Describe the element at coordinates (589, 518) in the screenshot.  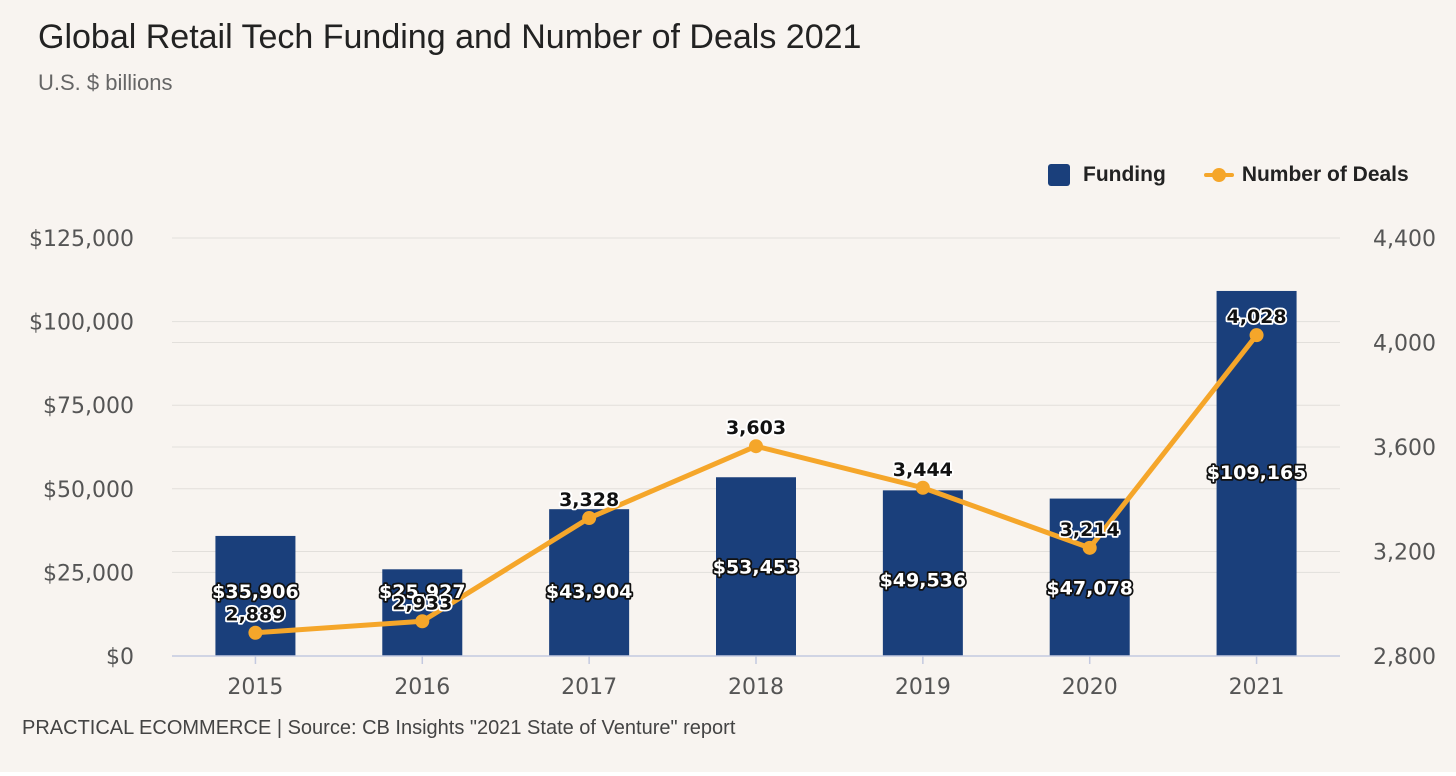
I see `deals-point-2017` at that location.